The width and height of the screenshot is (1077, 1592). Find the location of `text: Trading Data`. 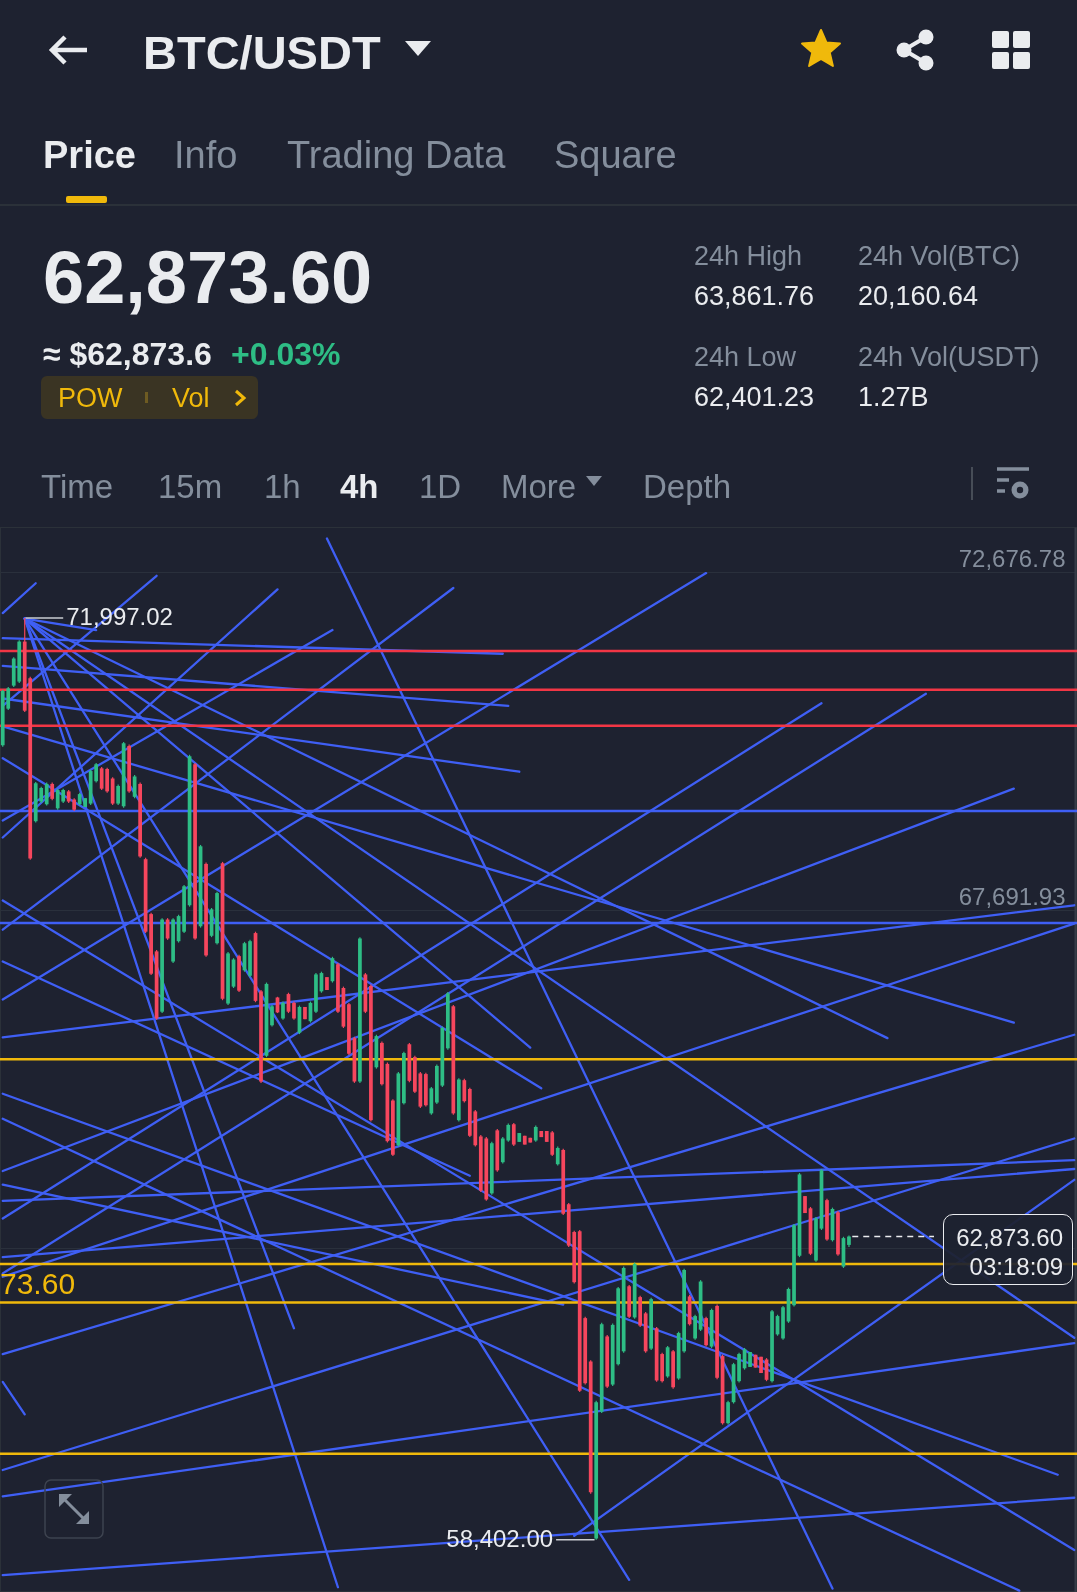

text: Trading Data is located at coordinates (396, 155).